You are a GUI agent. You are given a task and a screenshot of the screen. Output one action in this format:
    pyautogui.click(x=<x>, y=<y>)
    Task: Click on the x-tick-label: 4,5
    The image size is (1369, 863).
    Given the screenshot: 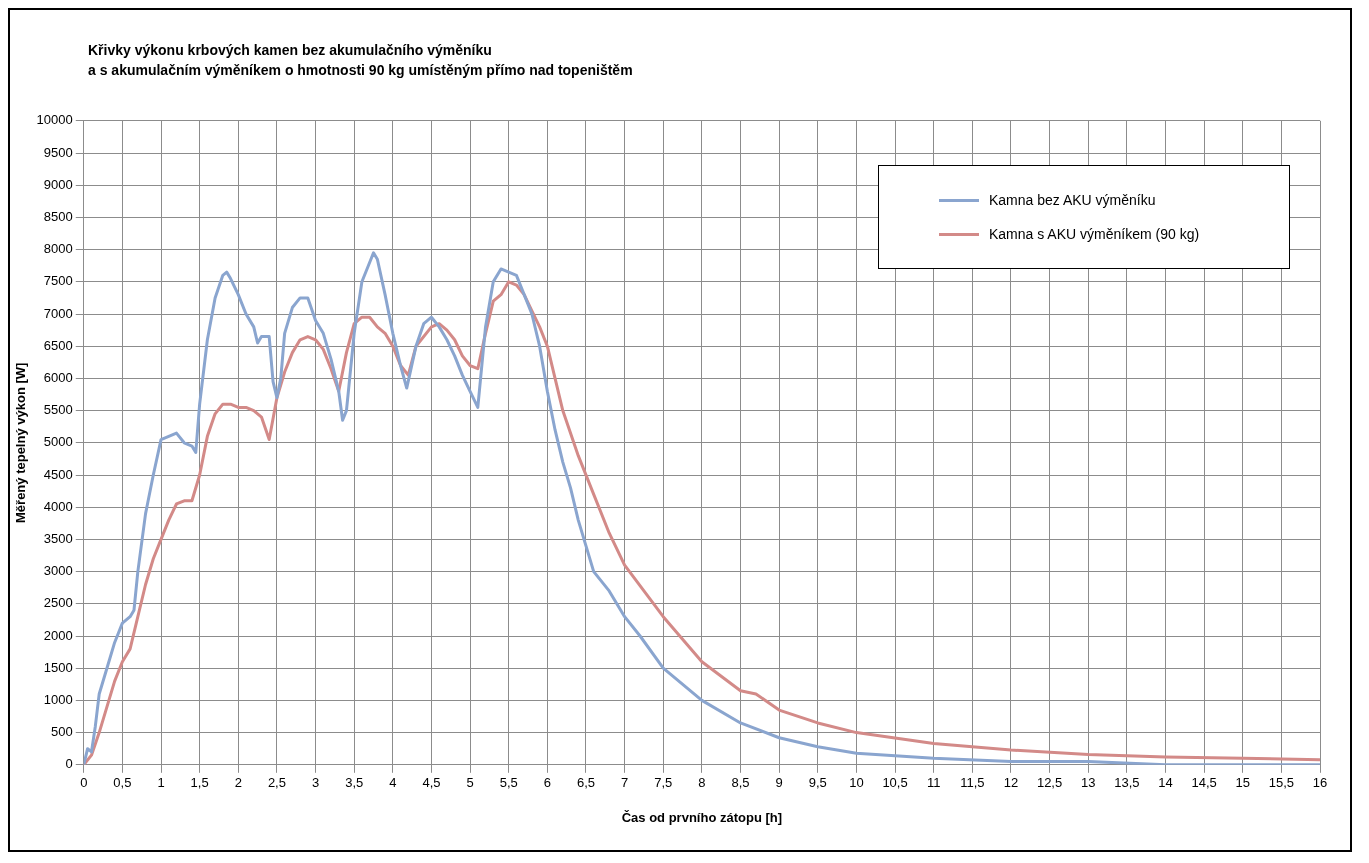 What is the action you would take?
    pyautogui.click(x=431, y=783)
    